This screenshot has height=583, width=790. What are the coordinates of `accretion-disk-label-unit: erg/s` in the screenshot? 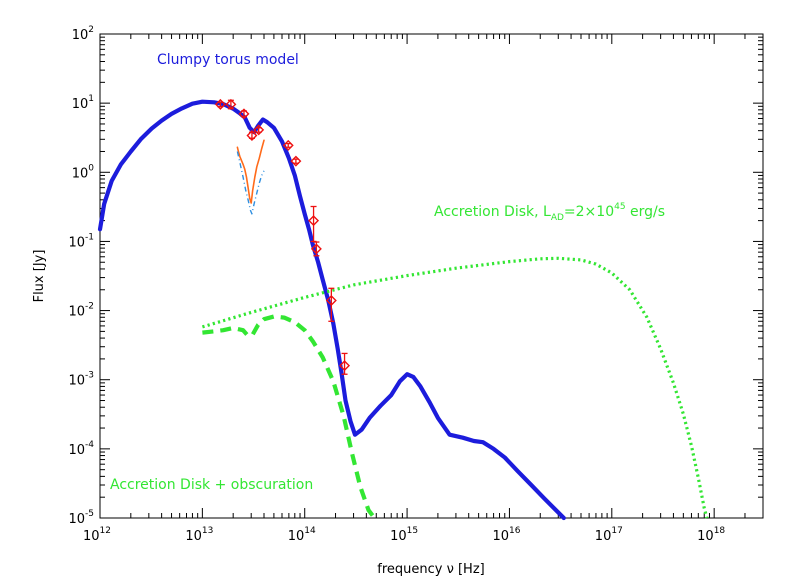 It's located at (645, 212).